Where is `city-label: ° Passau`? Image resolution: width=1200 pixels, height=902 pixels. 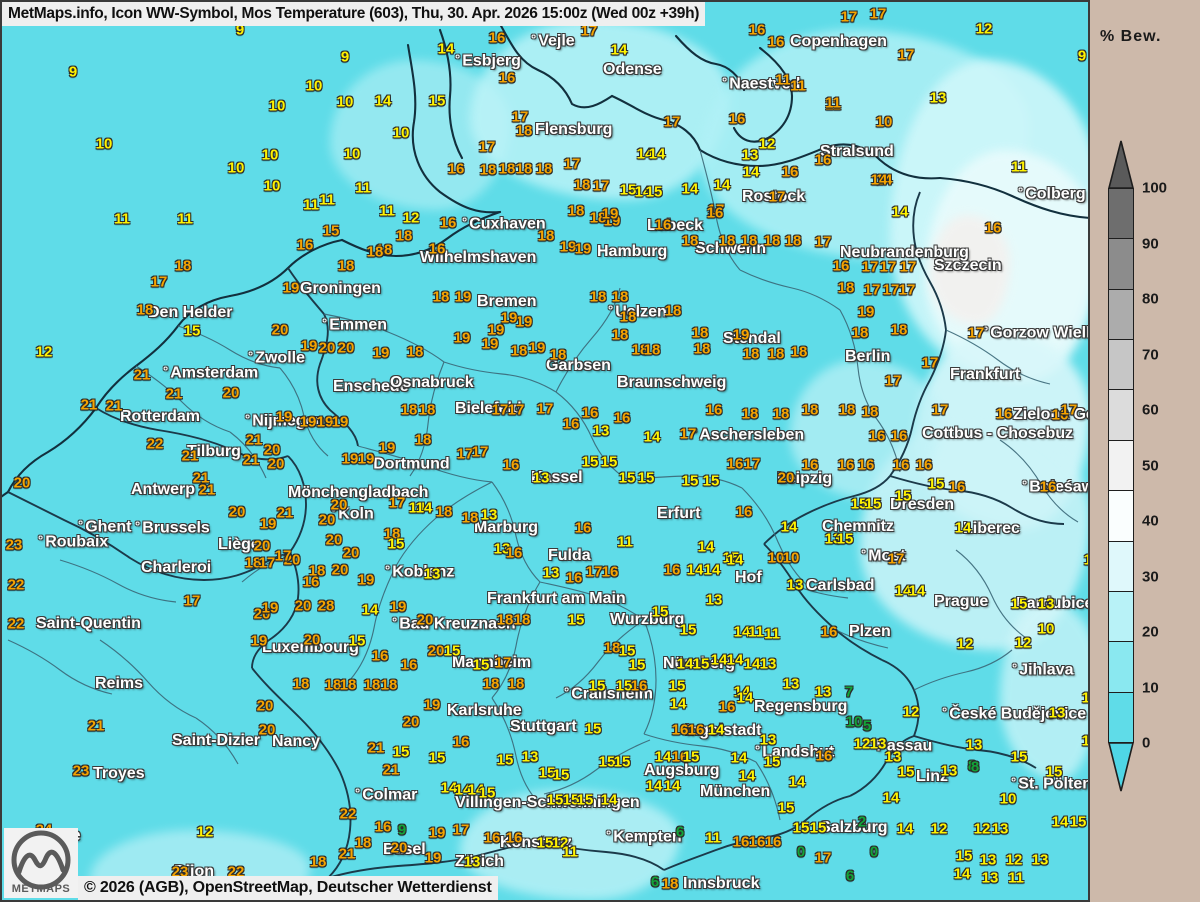
city-label: ° Passau is located at coordinates (901, 745).